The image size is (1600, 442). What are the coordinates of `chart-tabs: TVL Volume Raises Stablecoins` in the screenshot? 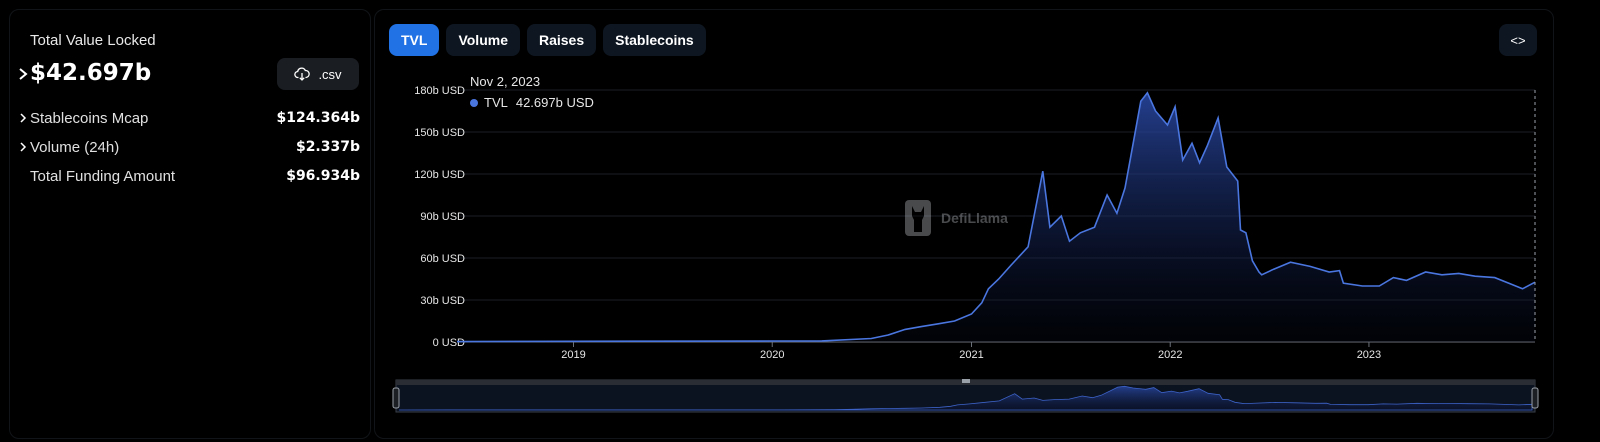 It's located at (547, 40).